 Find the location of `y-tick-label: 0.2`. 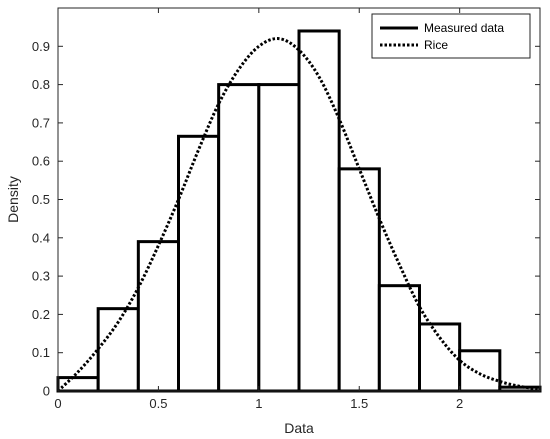

y-tick-label: 0.2 is located at coordinates (41, 314).